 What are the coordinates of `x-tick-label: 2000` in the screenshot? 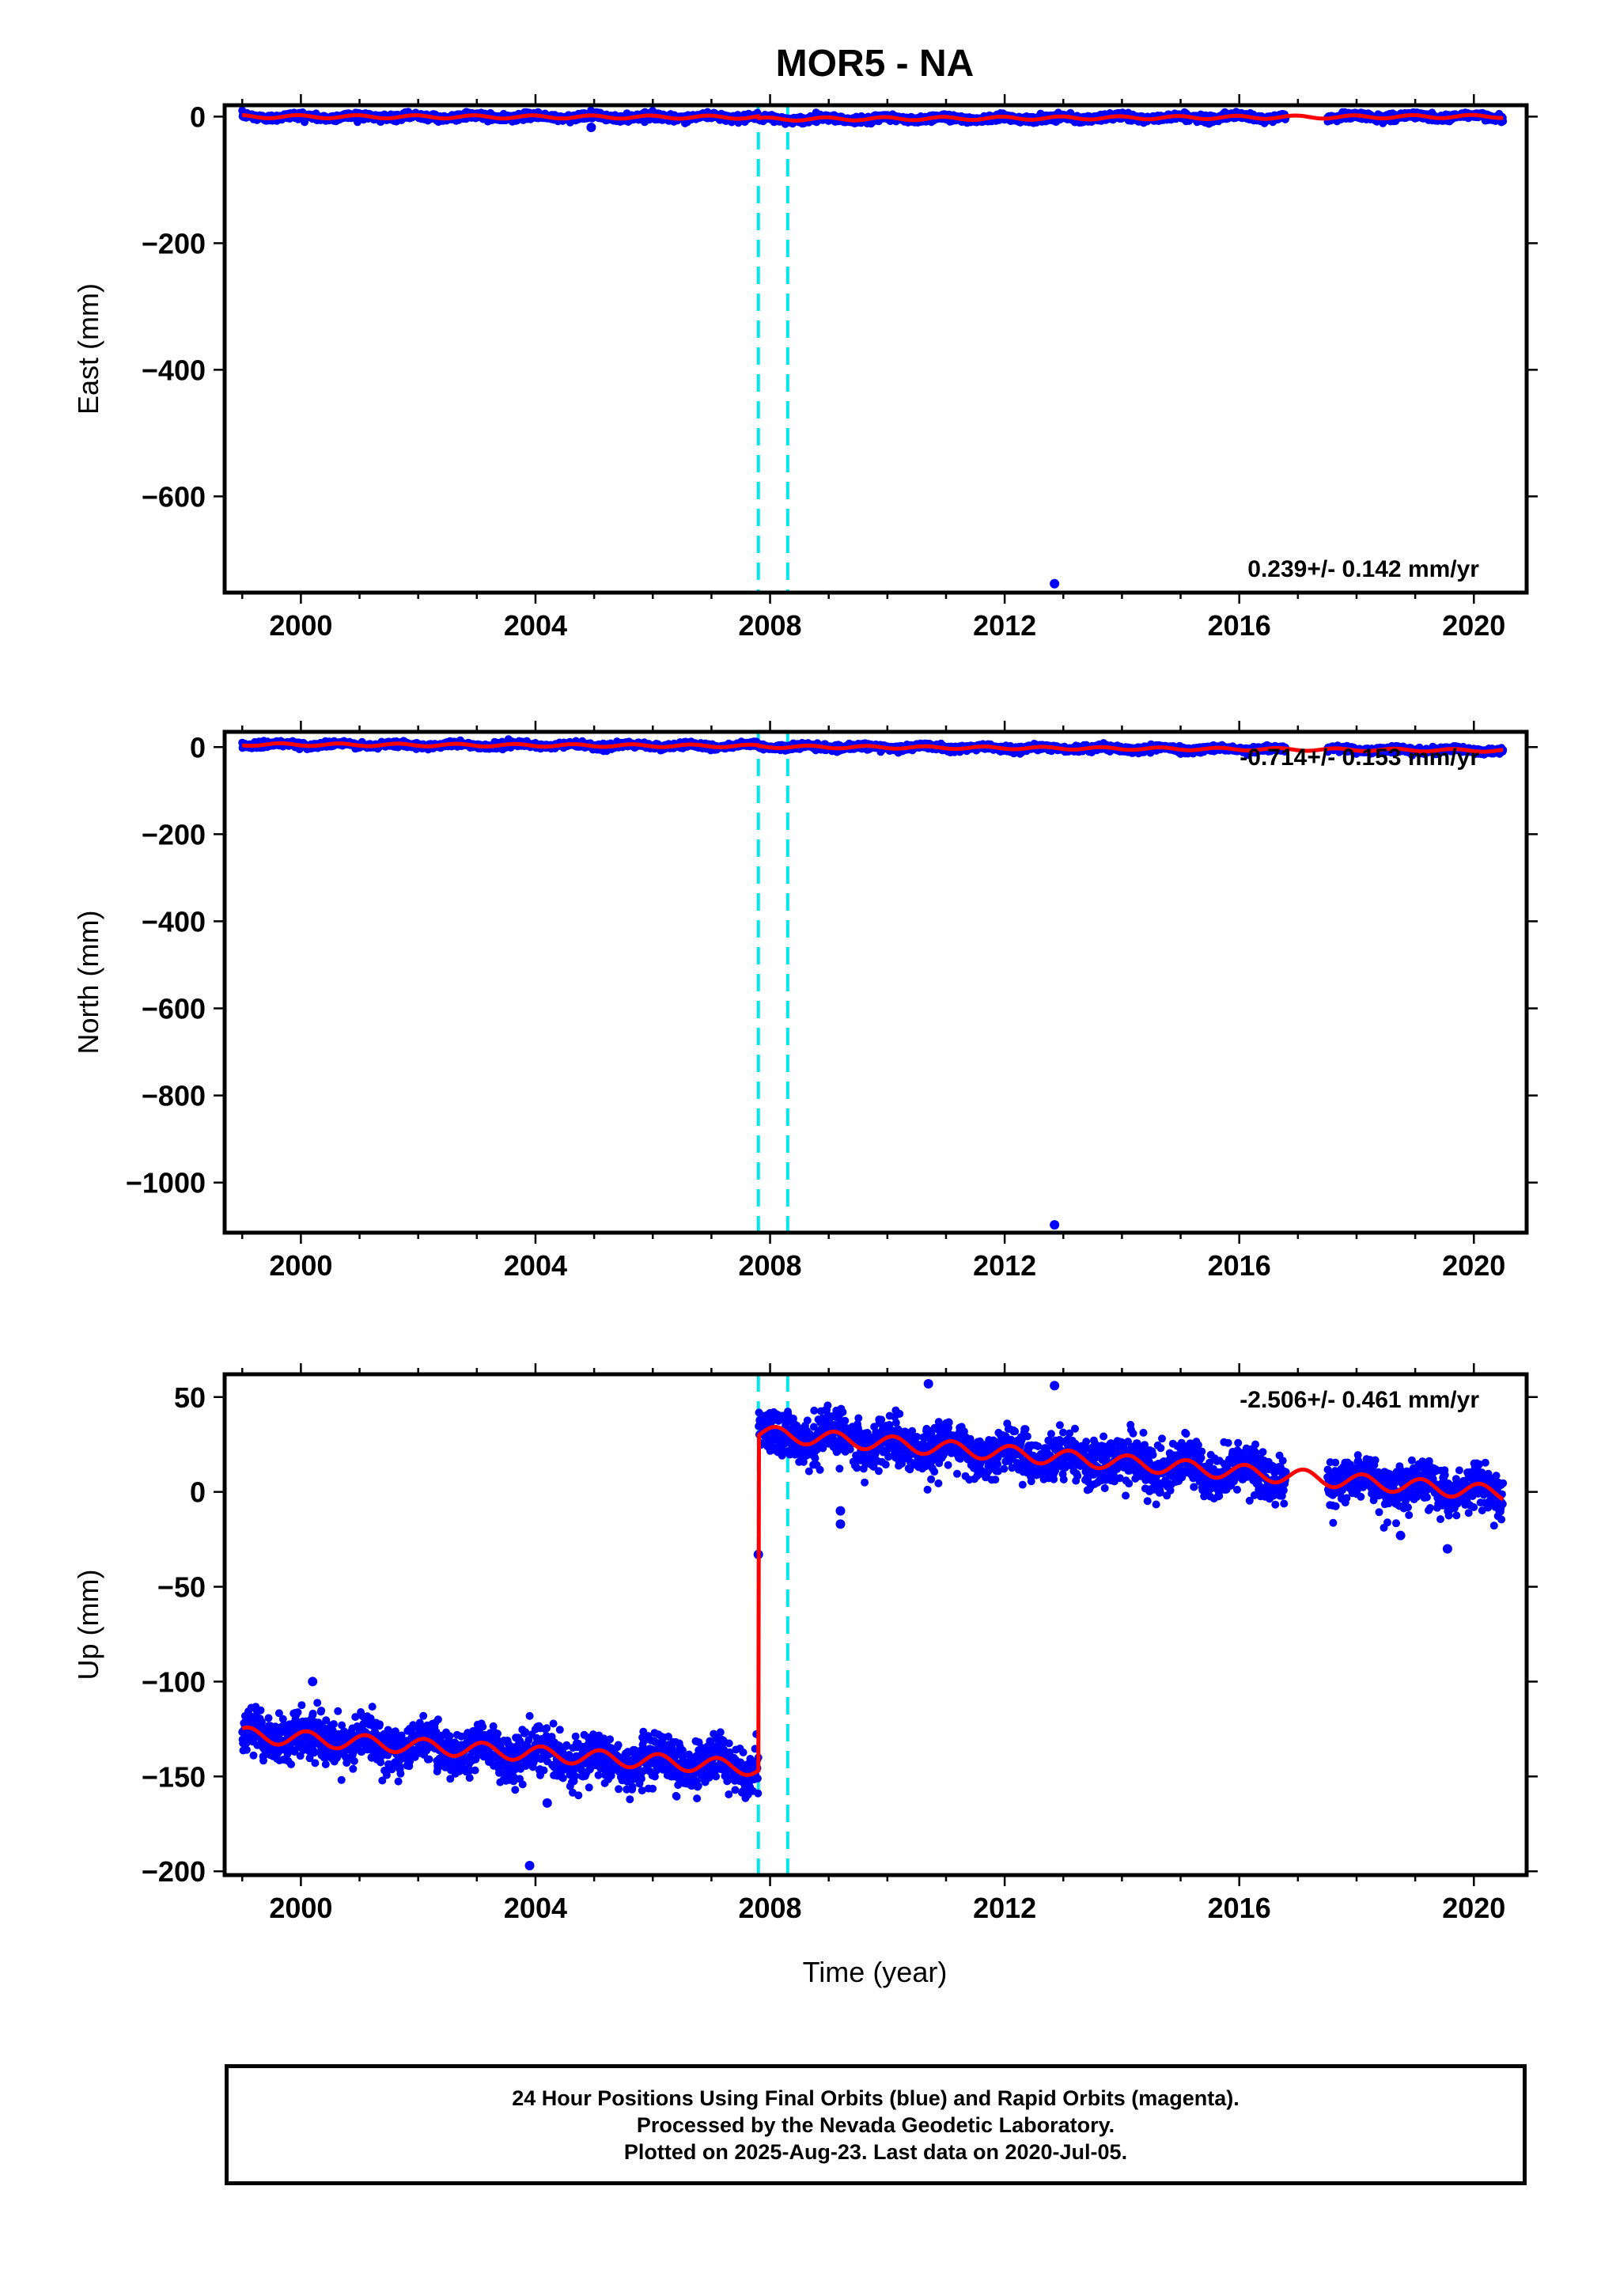 It's located at (301, 625).